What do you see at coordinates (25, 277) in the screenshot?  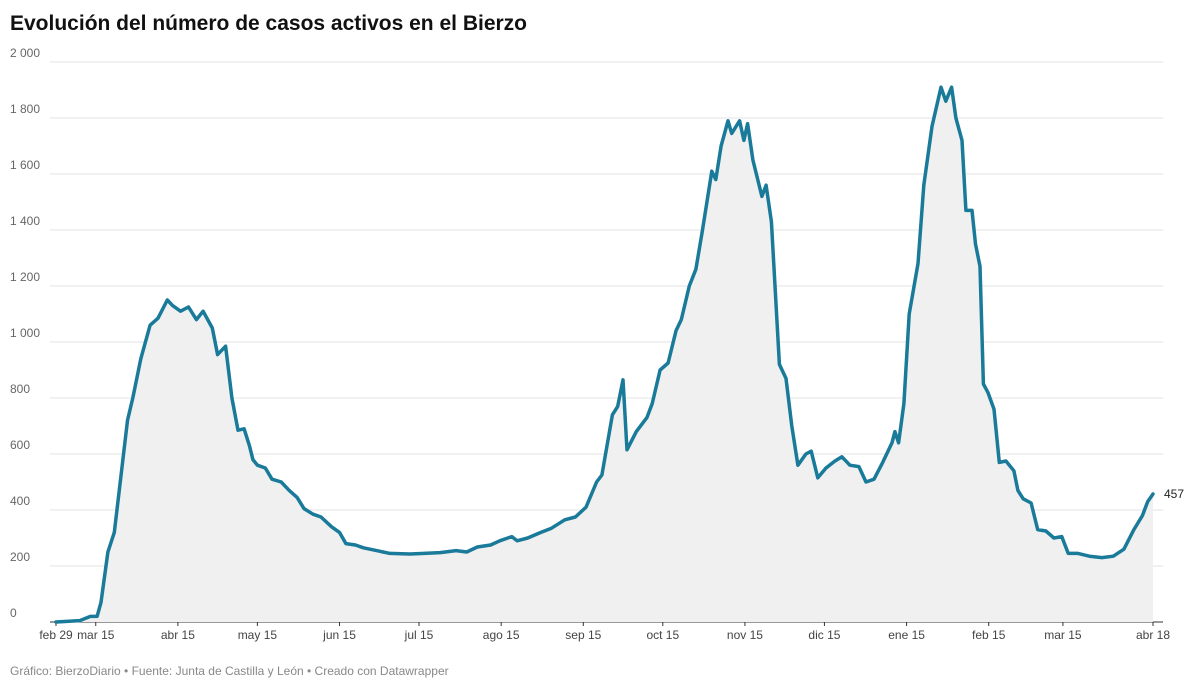 I see `y-tick-label: 1 200` at bounding box center [25, 277].